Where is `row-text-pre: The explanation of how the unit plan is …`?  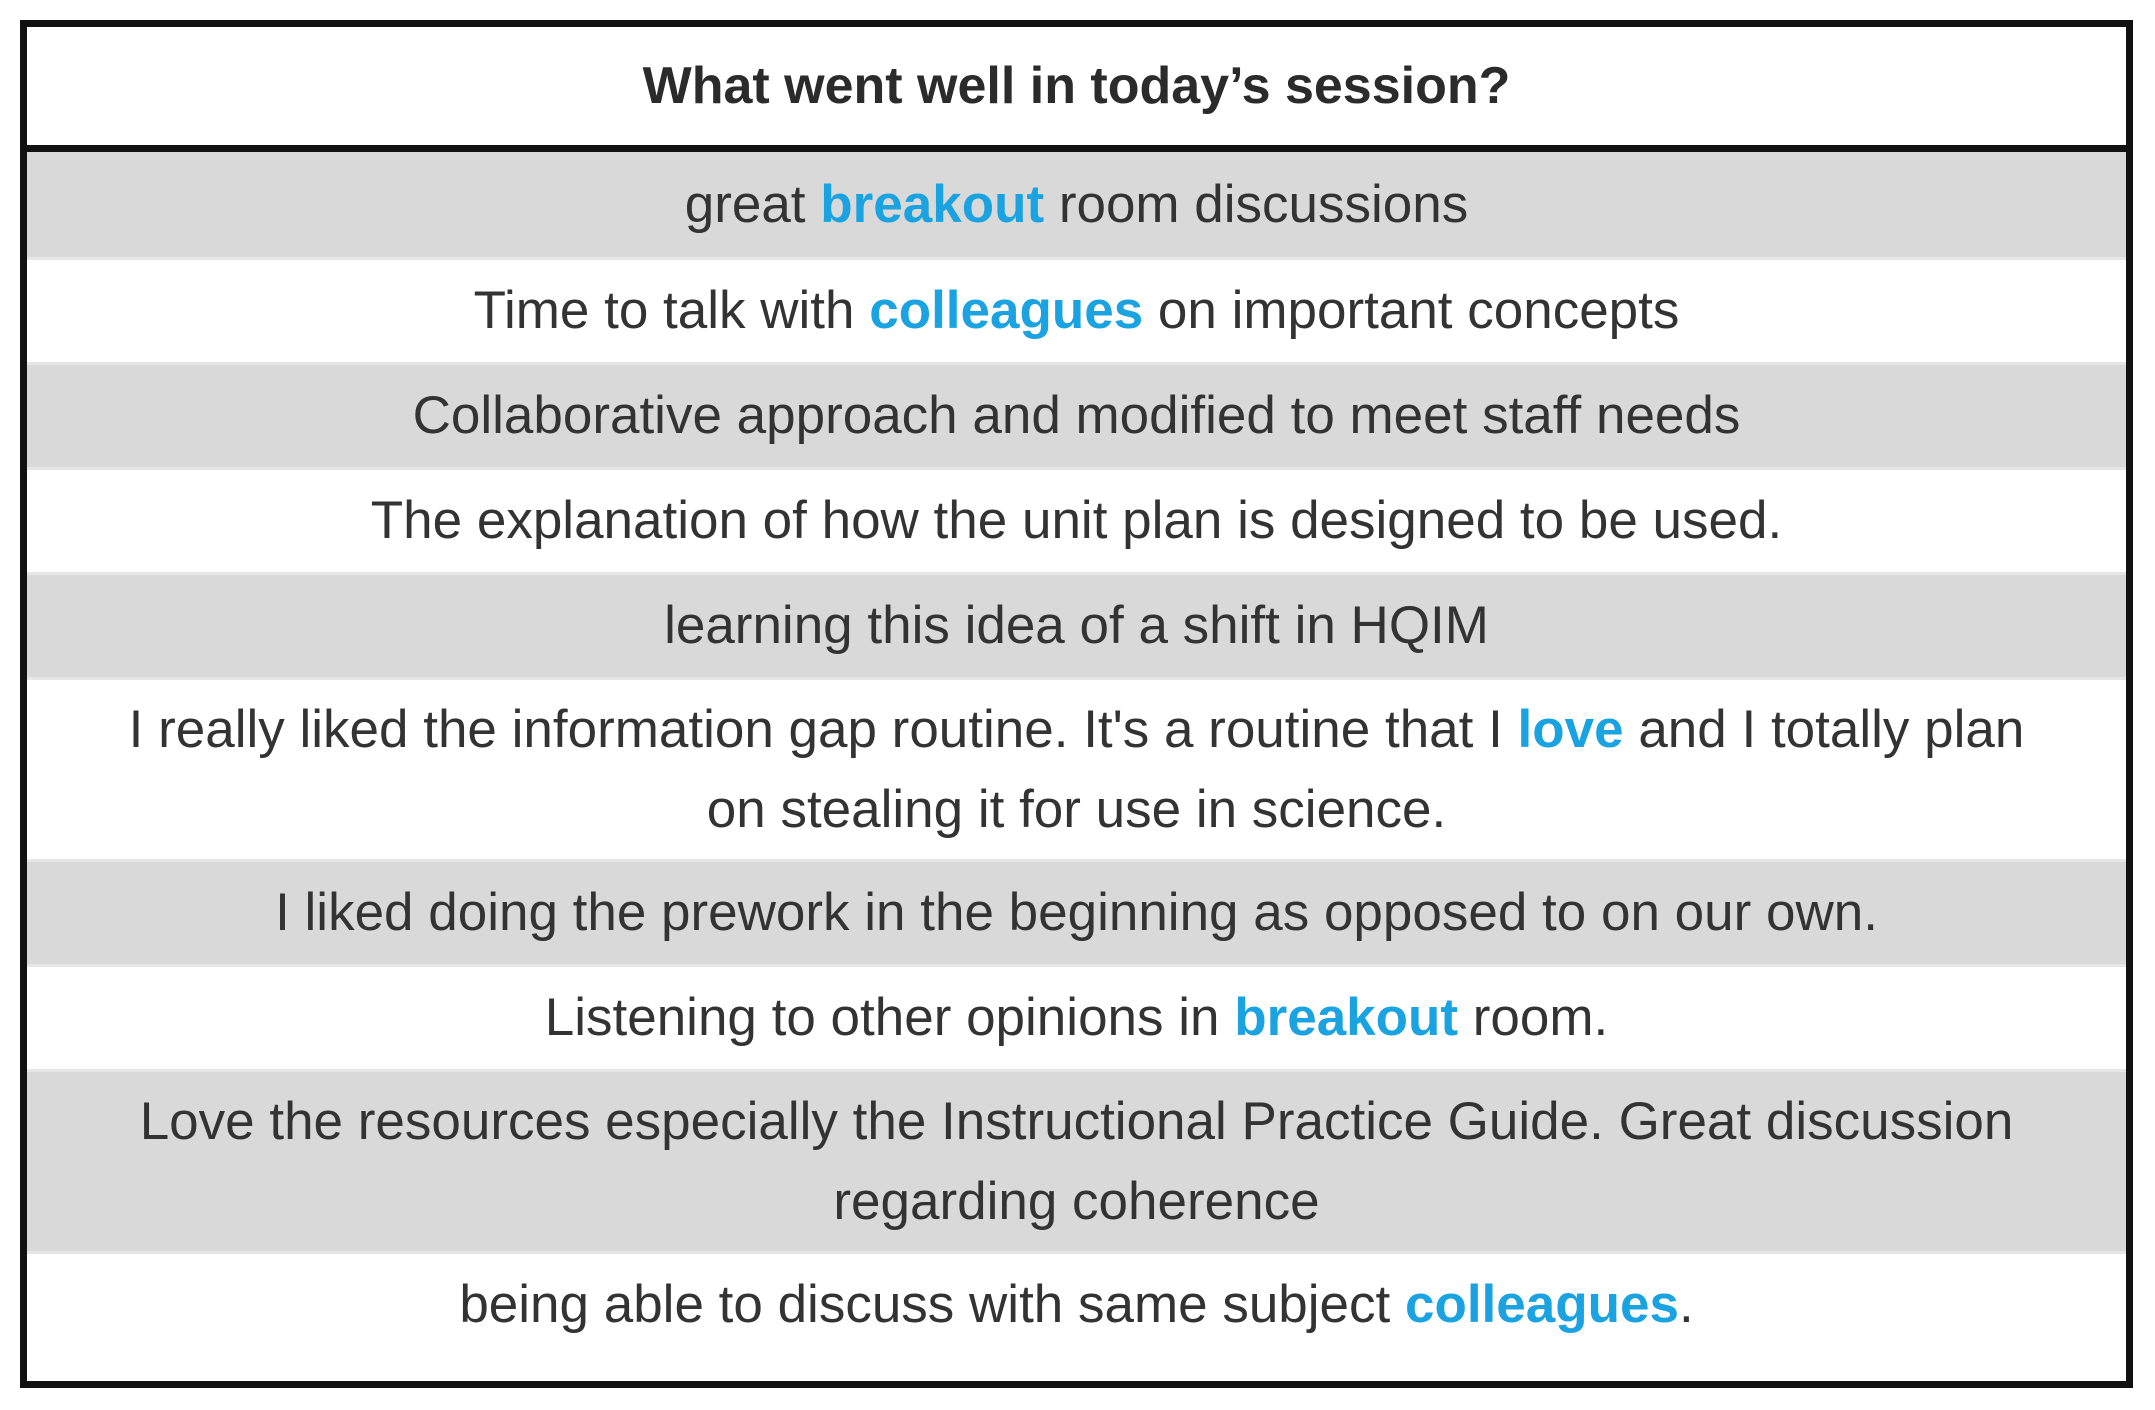
row-text-pre: The explanation of how the unit plan is … is located at coordinates (1076, 521).